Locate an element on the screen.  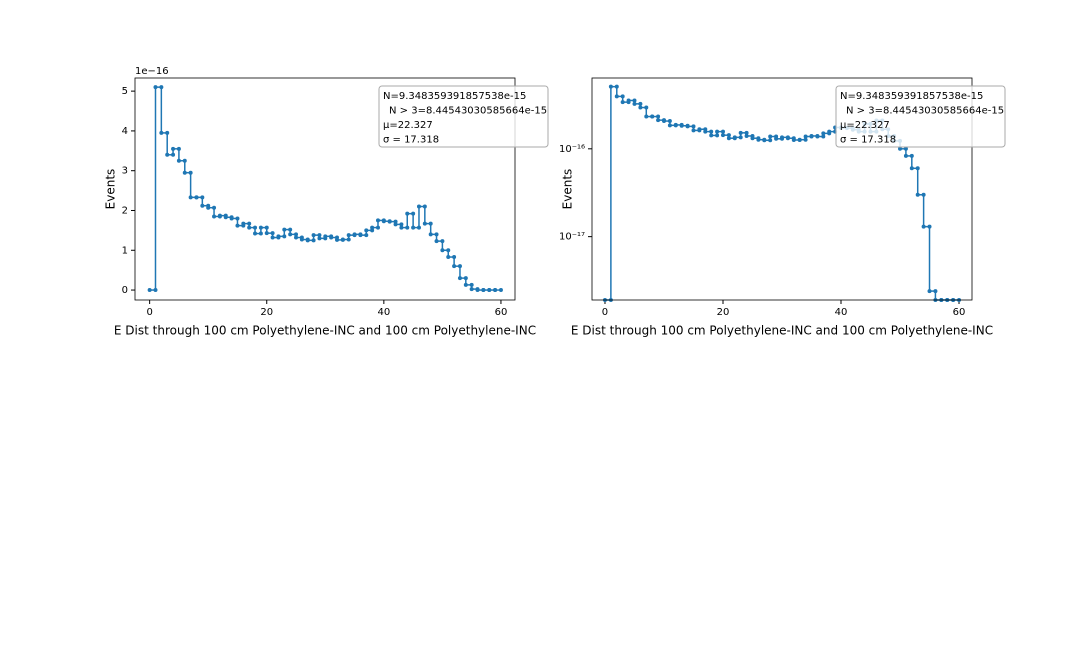
x-tick-label: 60 is located at coordinates (501, 312).